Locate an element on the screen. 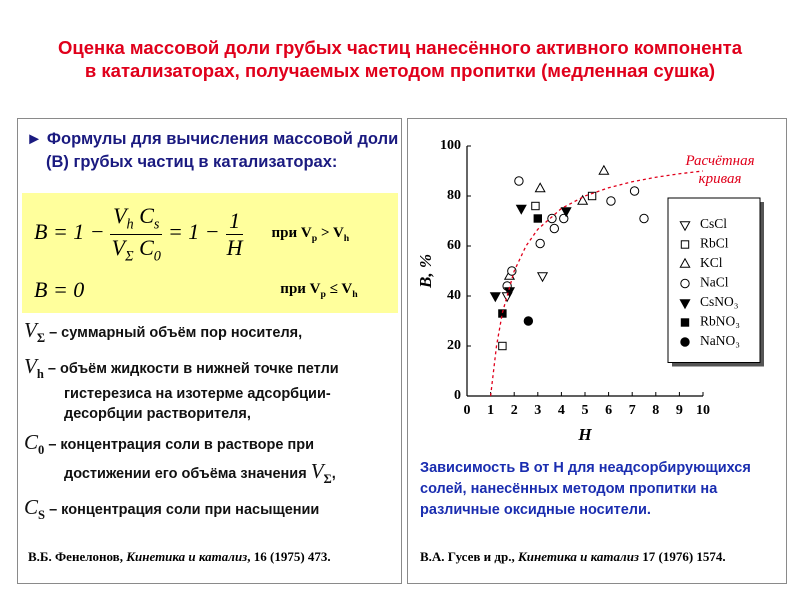  ref-rest: 17 (1976) 1574. is located at coordinates (684, 556).